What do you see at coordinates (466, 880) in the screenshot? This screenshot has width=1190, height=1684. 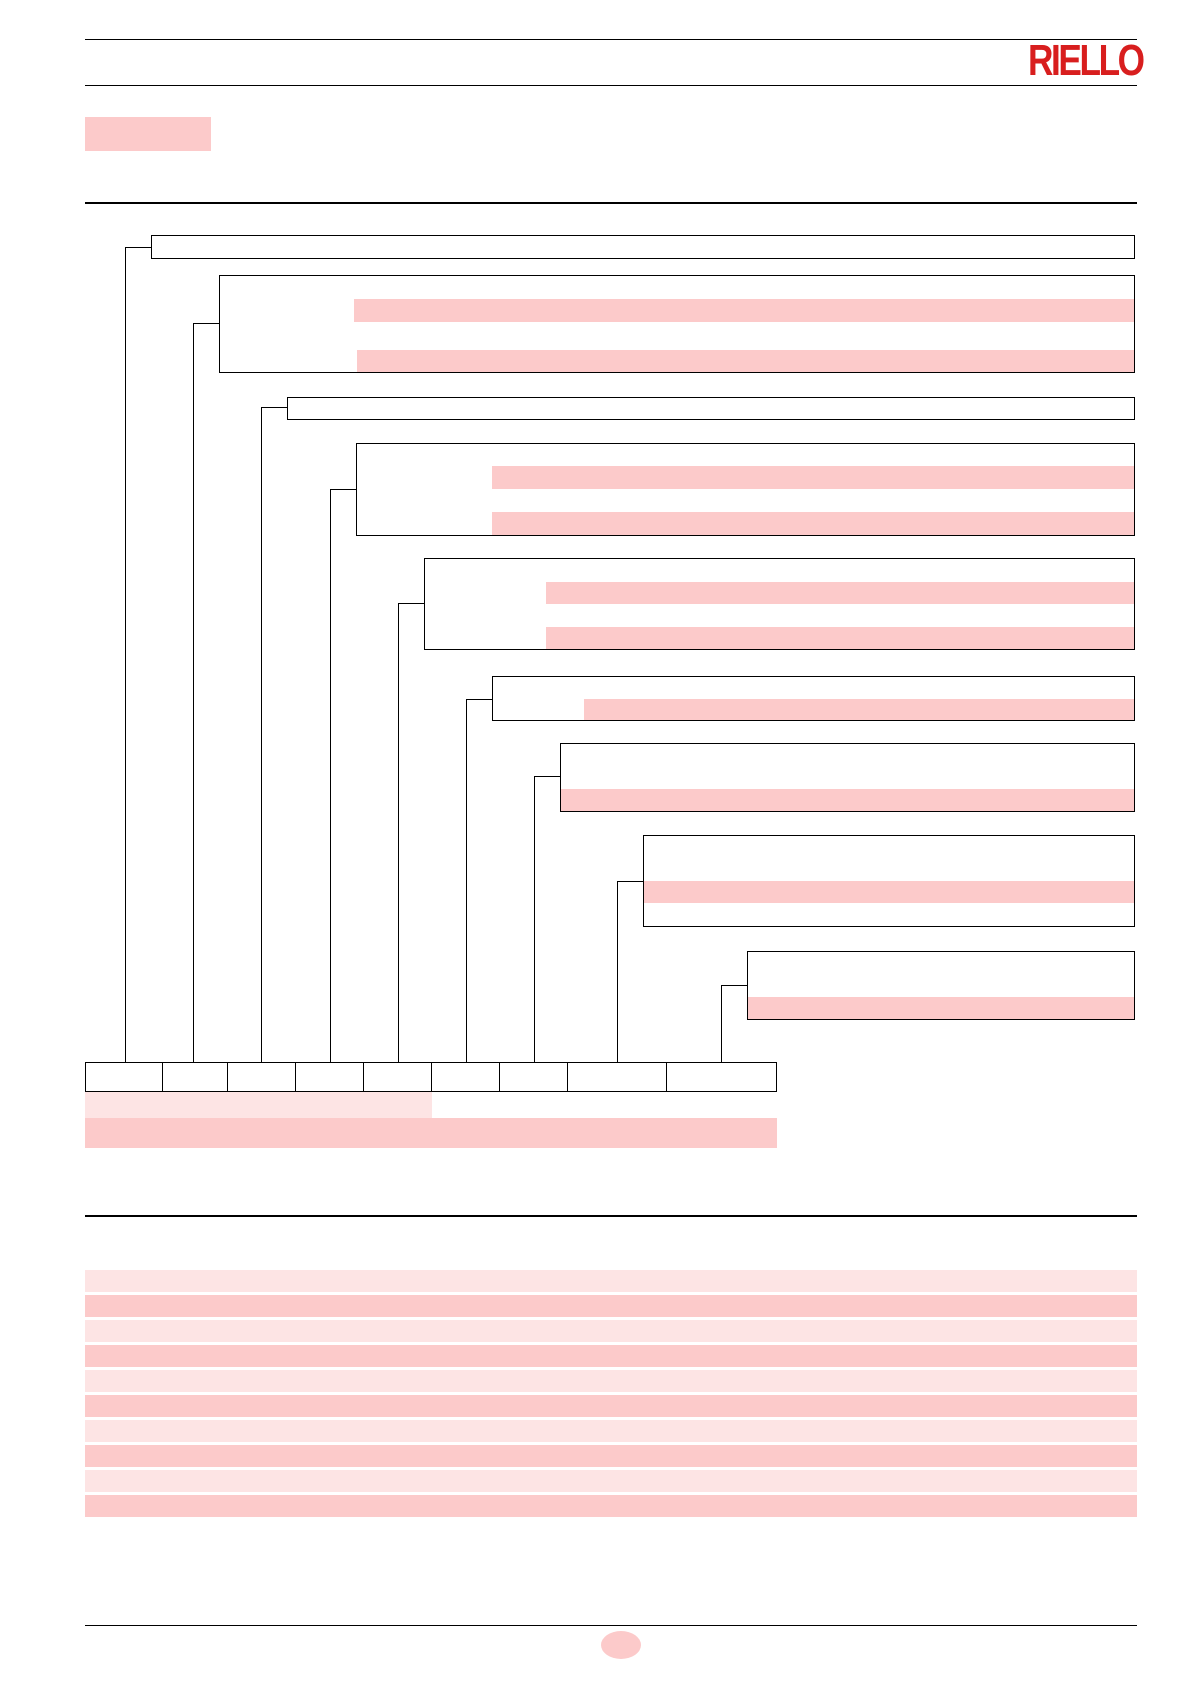 I see `level-6-connector` at bounding box center [466, 880].